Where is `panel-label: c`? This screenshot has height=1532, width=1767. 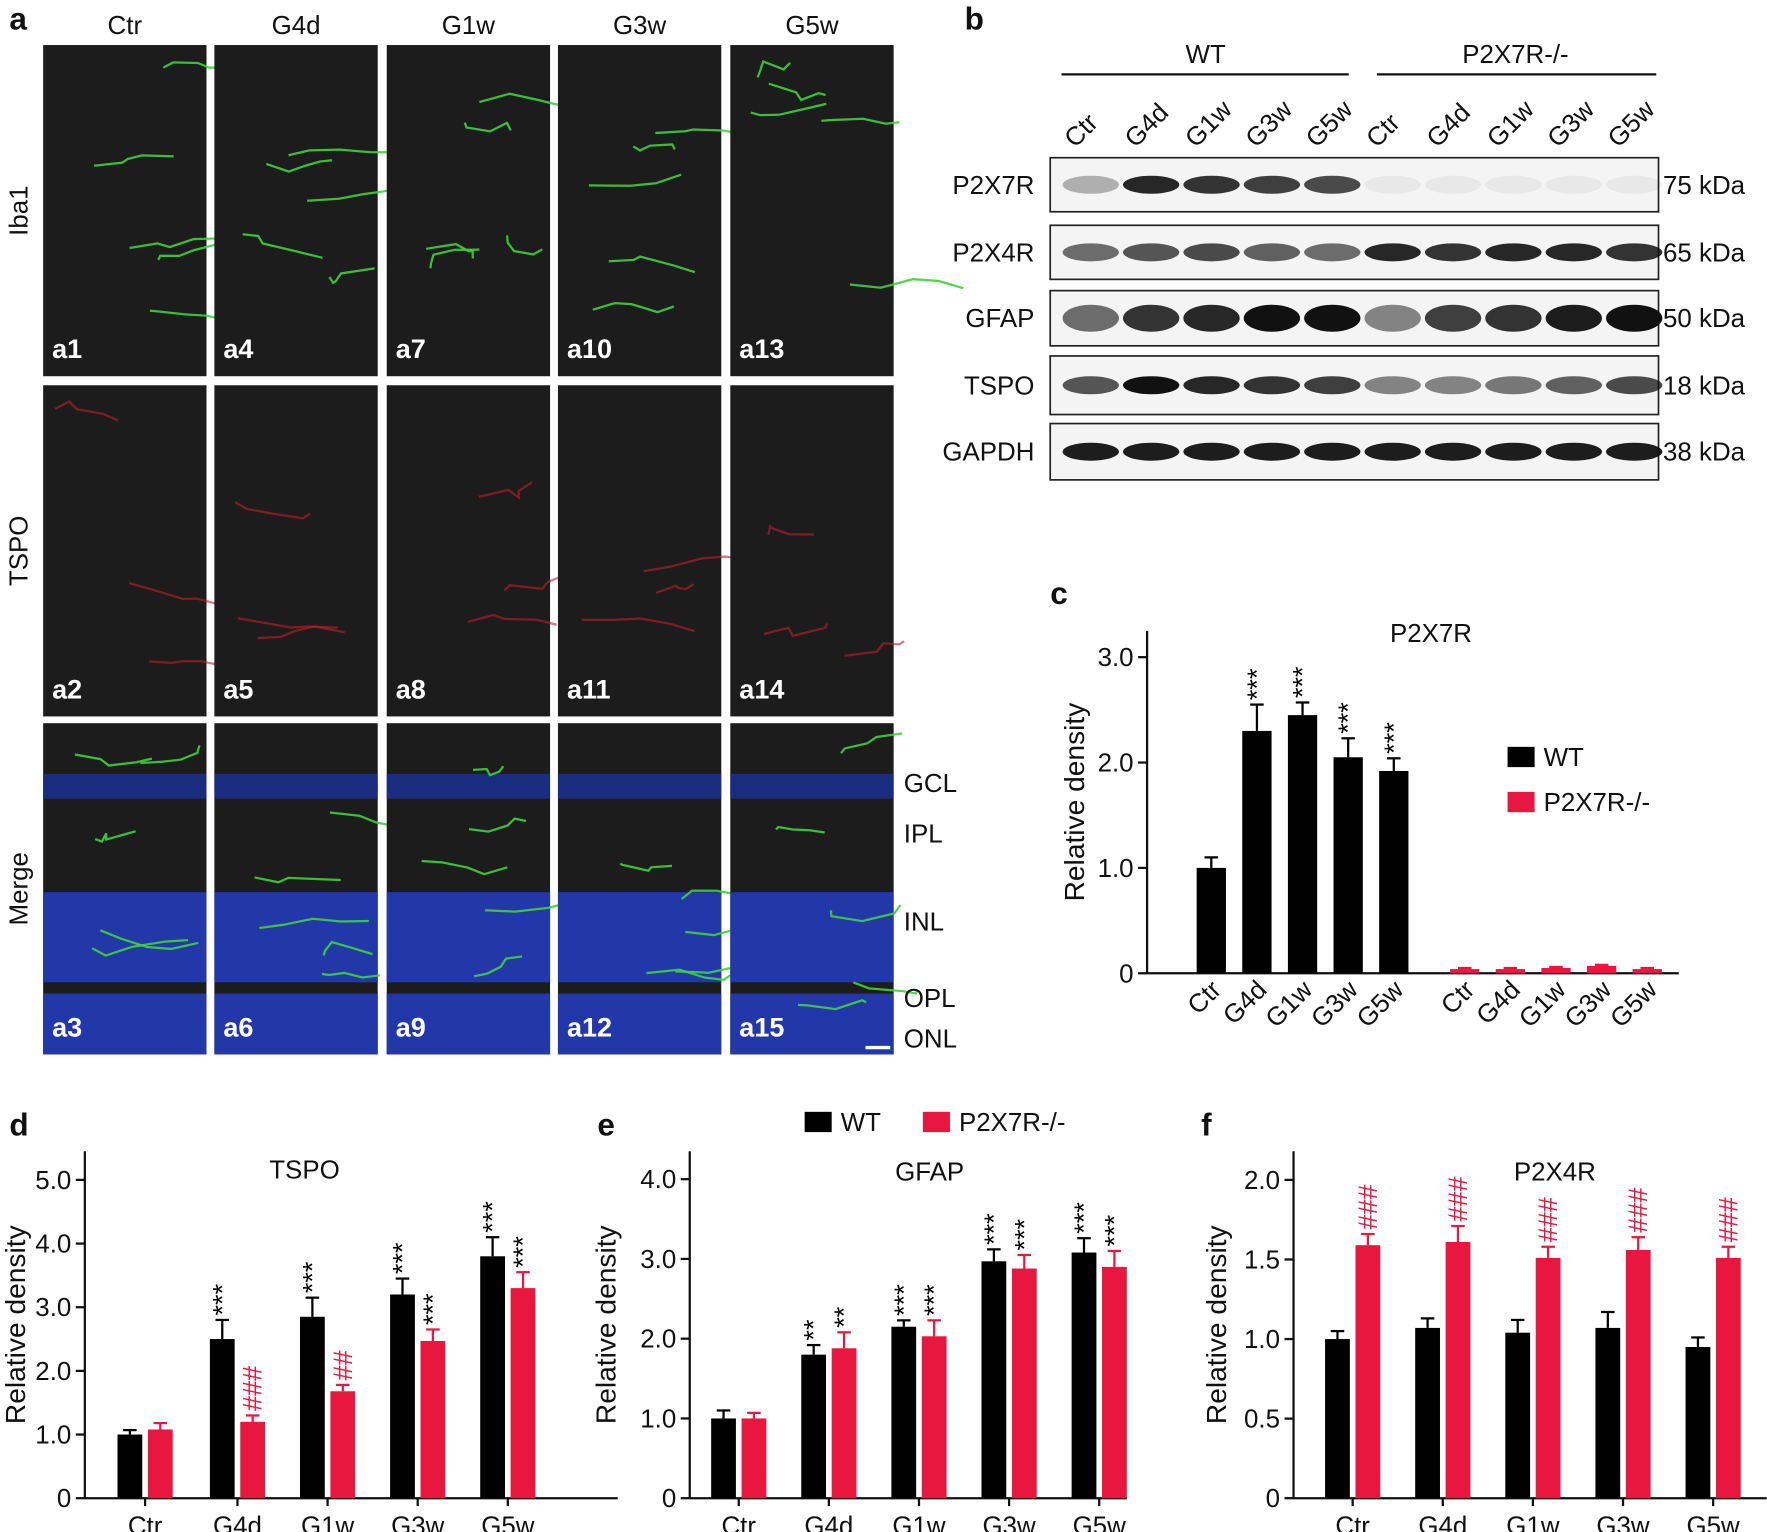 panel-label: c is located at coordinates (1059, 593).